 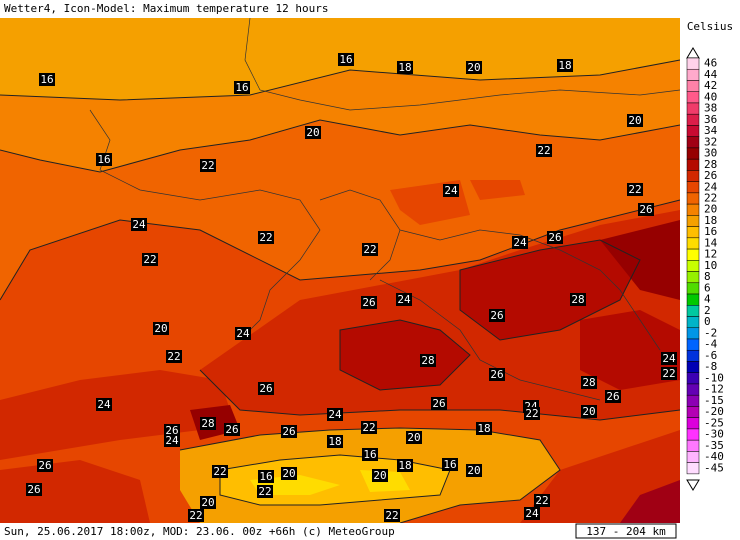 What do you see at coordinates (714, 456) in the screenshot?
I see `legend-label: -40` at bounding box center [714, 456].